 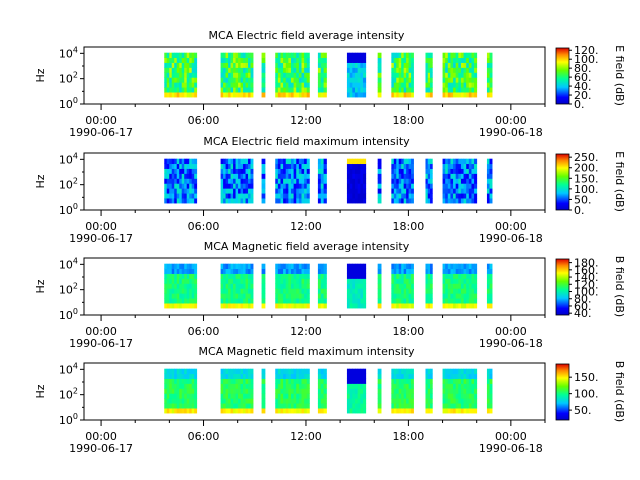 What do you see at coordinates (511, 436) in the screenshot?
I see `x-tick-label: 00:00` at bounding box center [511, 436].